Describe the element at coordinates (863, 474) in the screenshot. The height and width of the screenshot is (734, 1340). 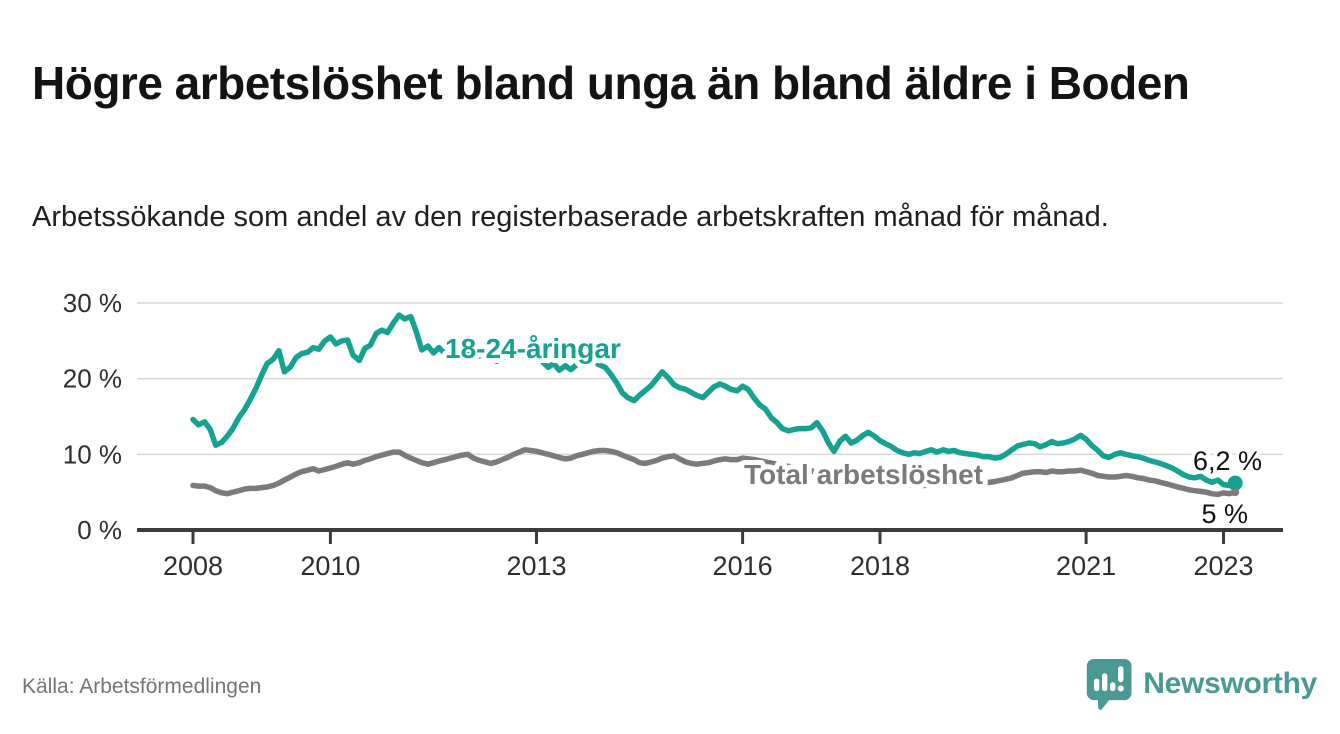
I see `series-label-total: Total arbetslöshet` at that location.